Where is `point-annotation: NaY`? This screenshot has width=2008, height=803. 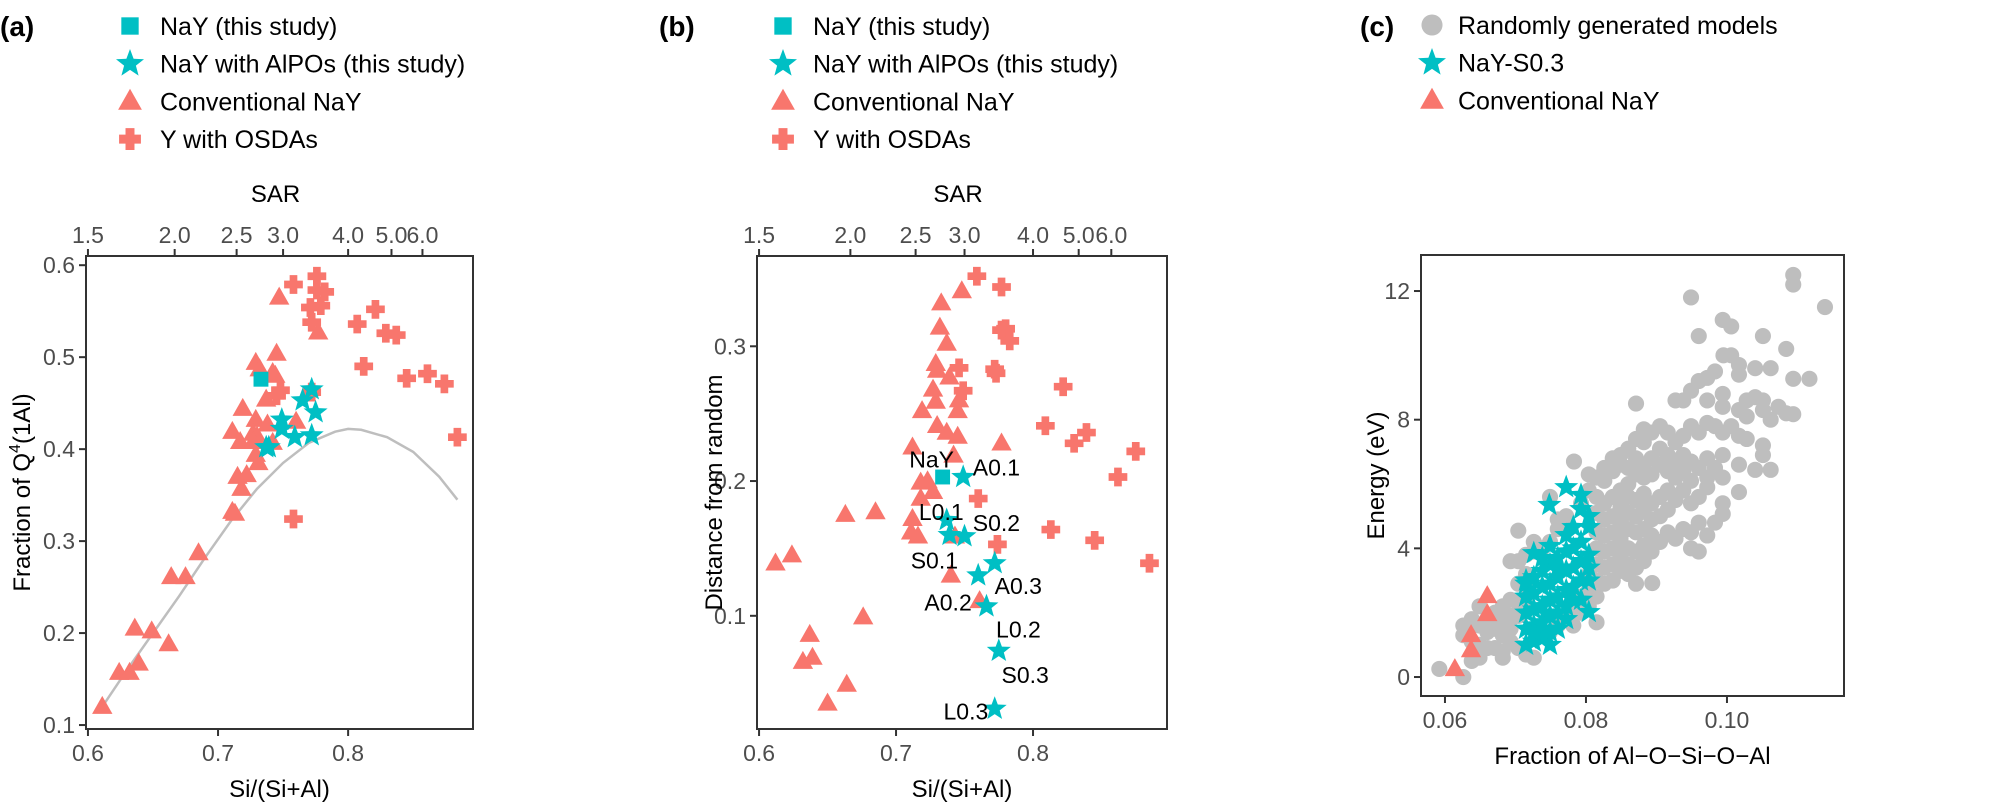 point-annotation: NaY is located at coordinates (931, 459).